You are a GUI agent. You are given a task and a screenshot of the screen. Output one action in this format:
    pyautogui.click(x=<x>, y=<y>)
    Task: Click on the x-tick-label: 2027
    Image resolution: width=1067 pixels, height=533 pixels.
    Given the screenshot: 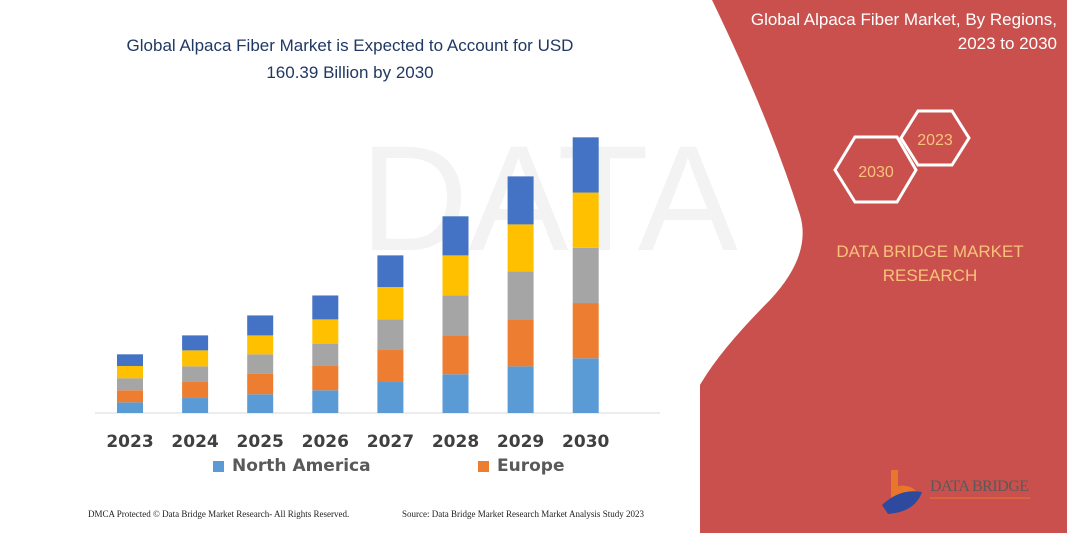 What is the action you would take?
    pyautogui.click(x=390, y=442)
    